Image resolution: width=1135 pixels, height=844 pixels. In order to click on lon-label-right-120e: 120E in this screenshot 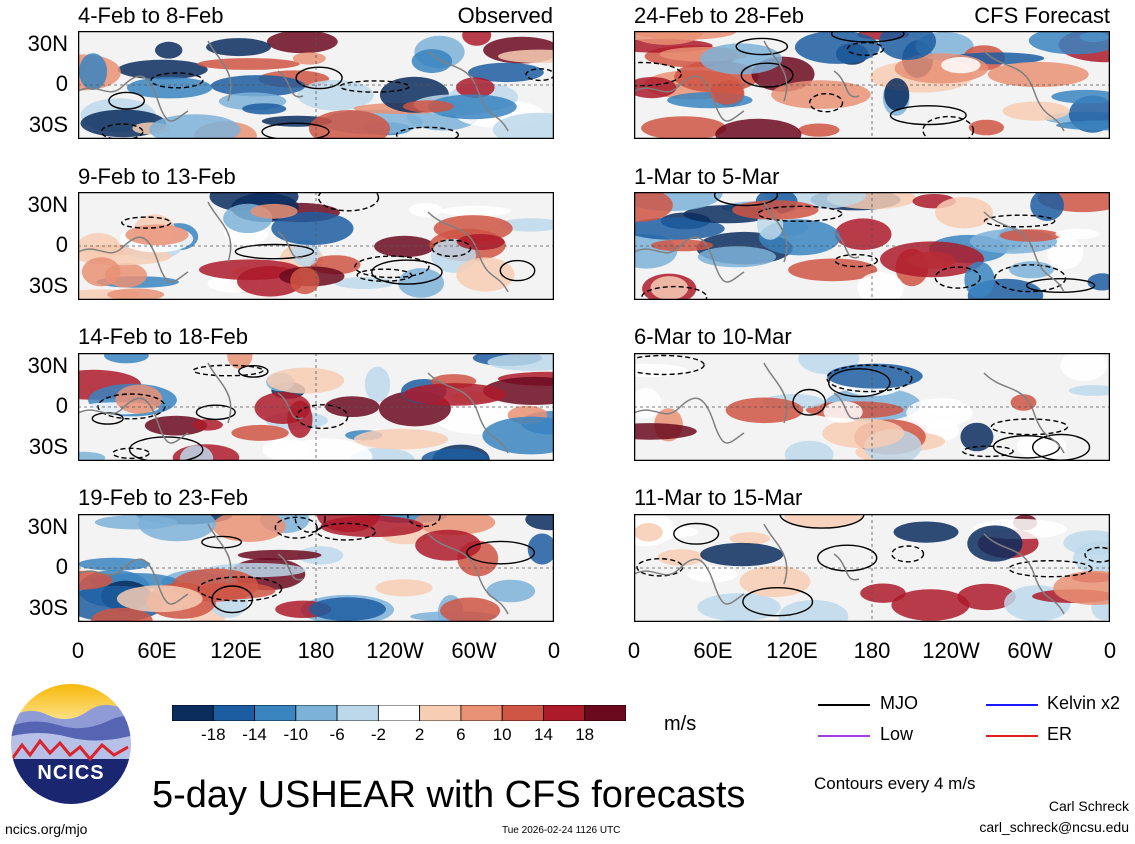, I will do `click(792, 650)`.